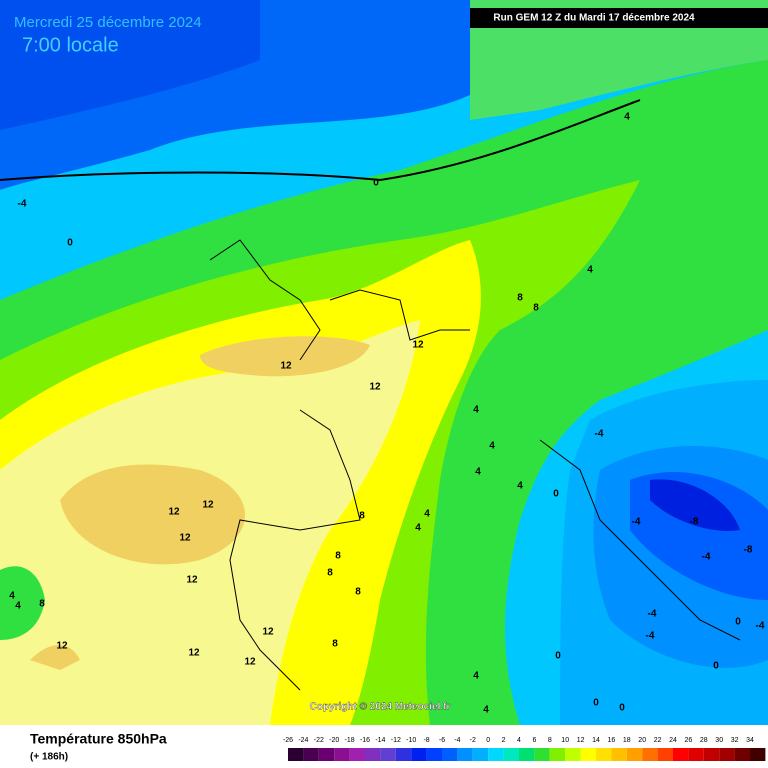  I want to click on scale-tick-label: -12, so click(396, 740).